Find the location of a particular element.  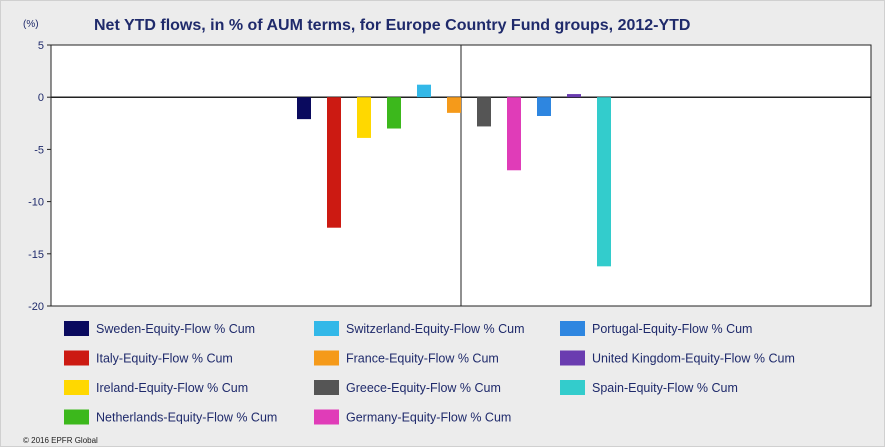

legend-label: Italy-Equity-Flow % Cum is located at coordinates (164, 359).